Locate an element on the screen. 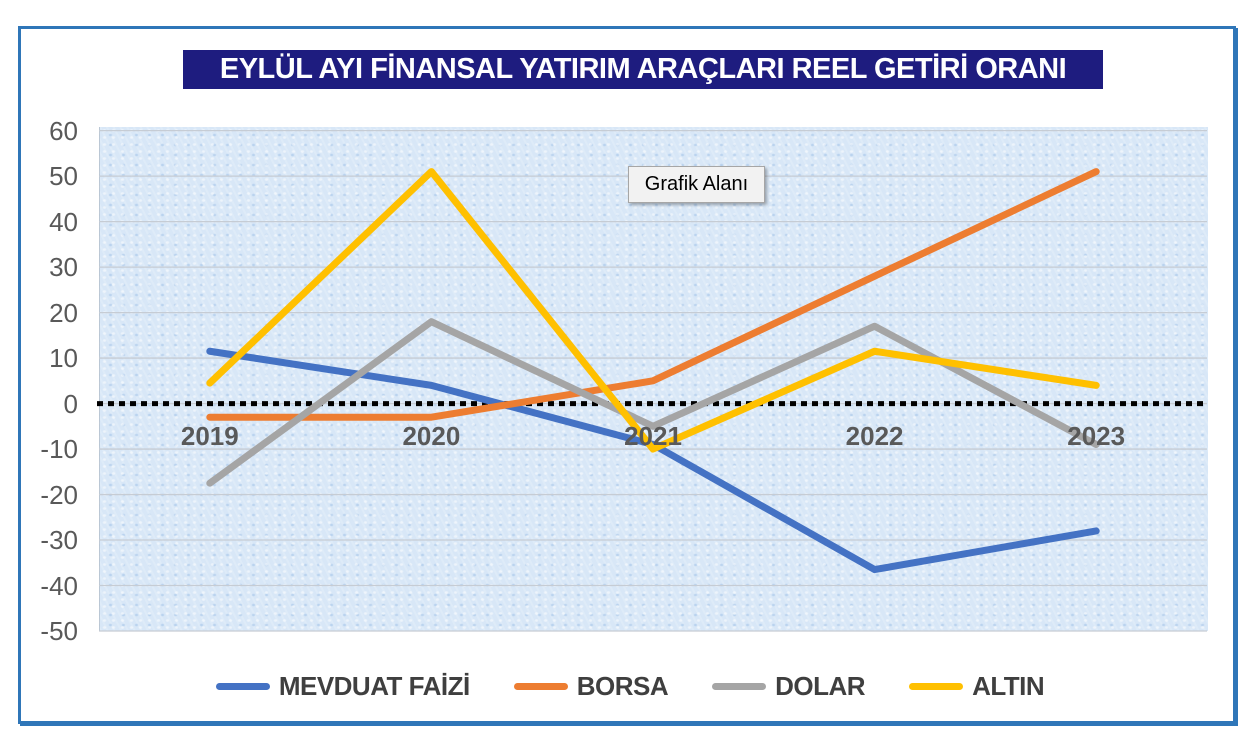 This screenshot has height=740, width=1260. y-axis-tick-label: 40 is located at coordinates (63, 221).